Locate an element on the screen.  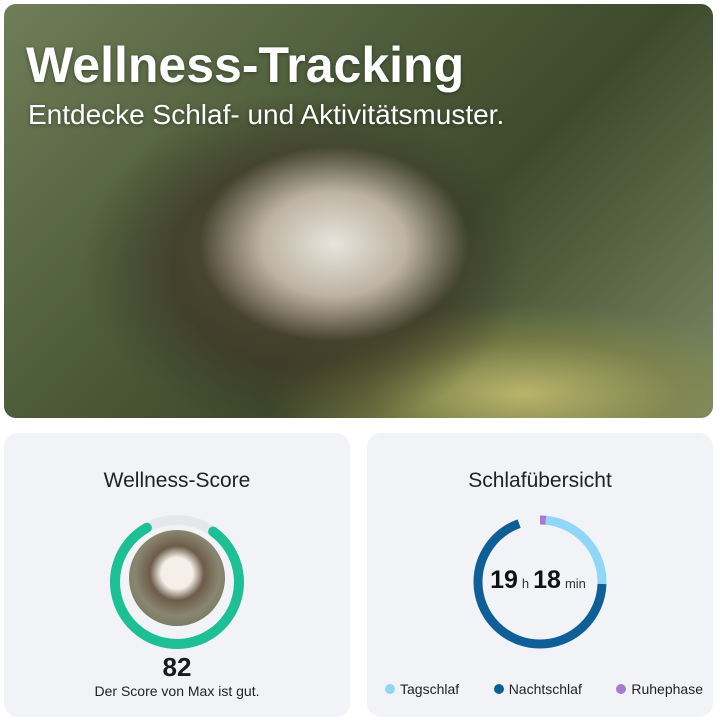
card-title: Wellness-Score is located at coordinates (177, 480).